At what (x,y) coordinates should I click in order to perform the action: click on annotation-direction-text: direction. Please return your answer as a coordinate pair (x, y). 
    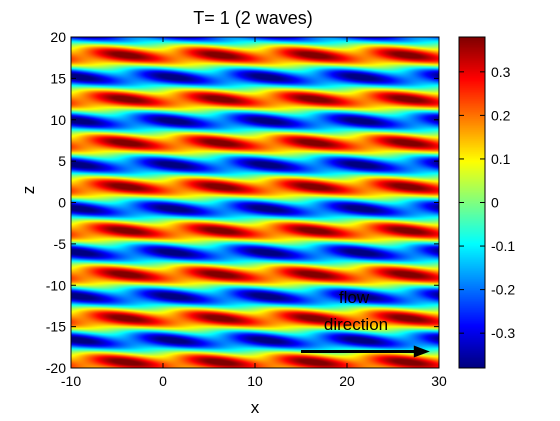
    Looking at the image, I should click on (356, 324).